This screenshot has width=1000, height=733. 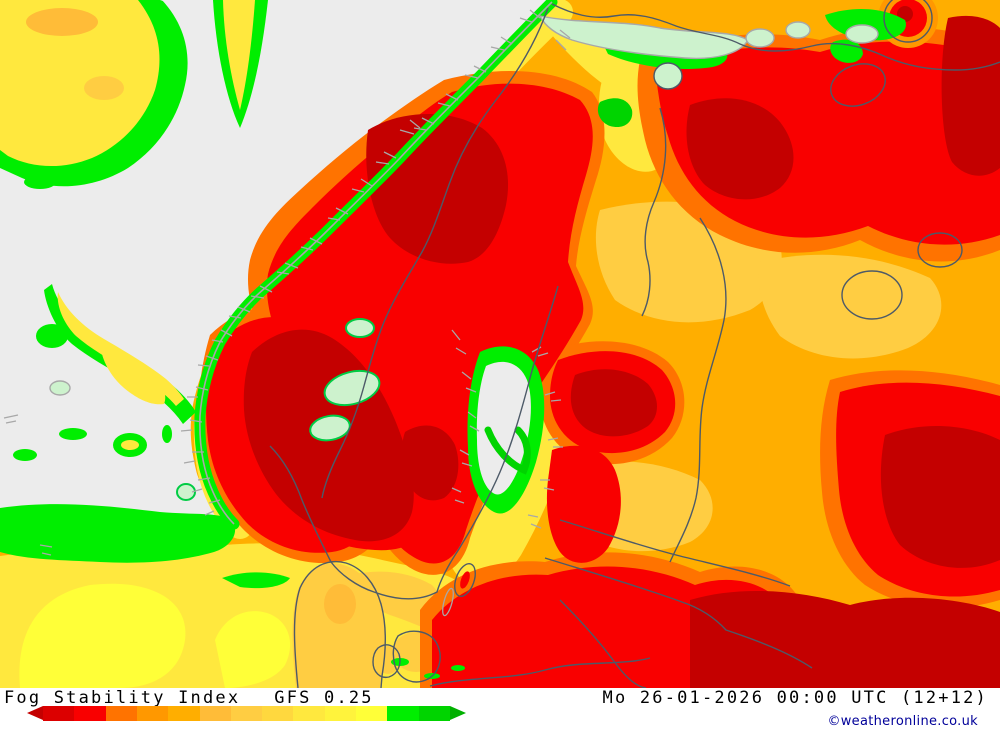 What do you see at coordinates (858, 85) in the screenshot?
I see `white-sea-outline` at bounding box center [858, 85].